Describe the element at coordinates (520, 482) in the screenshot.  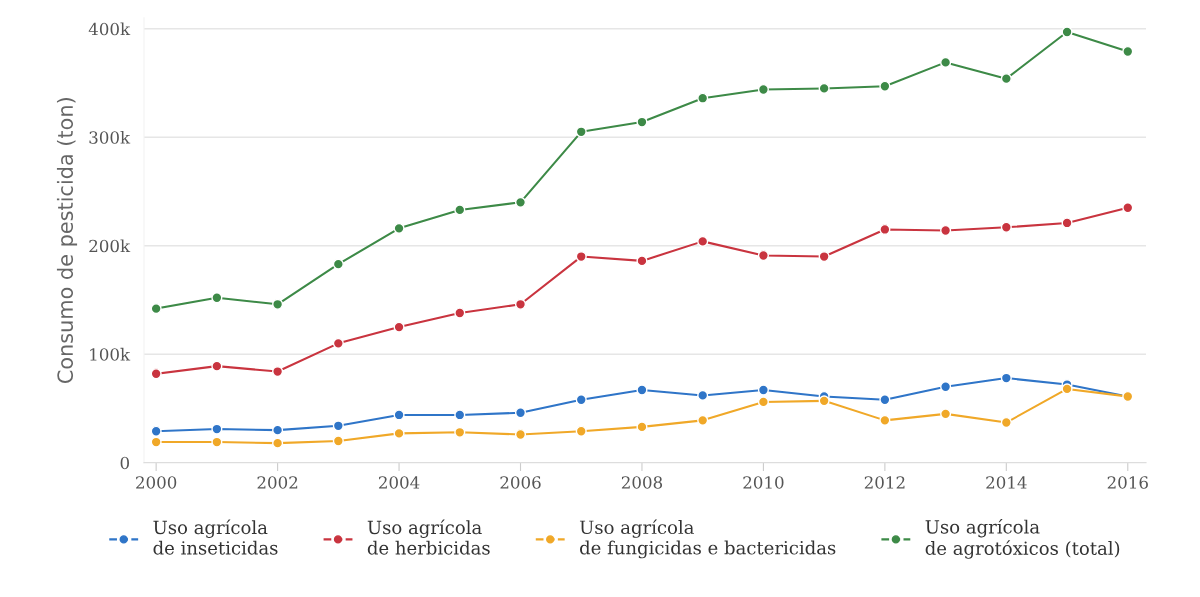
I see `x-tick-label: 2006` at that location.